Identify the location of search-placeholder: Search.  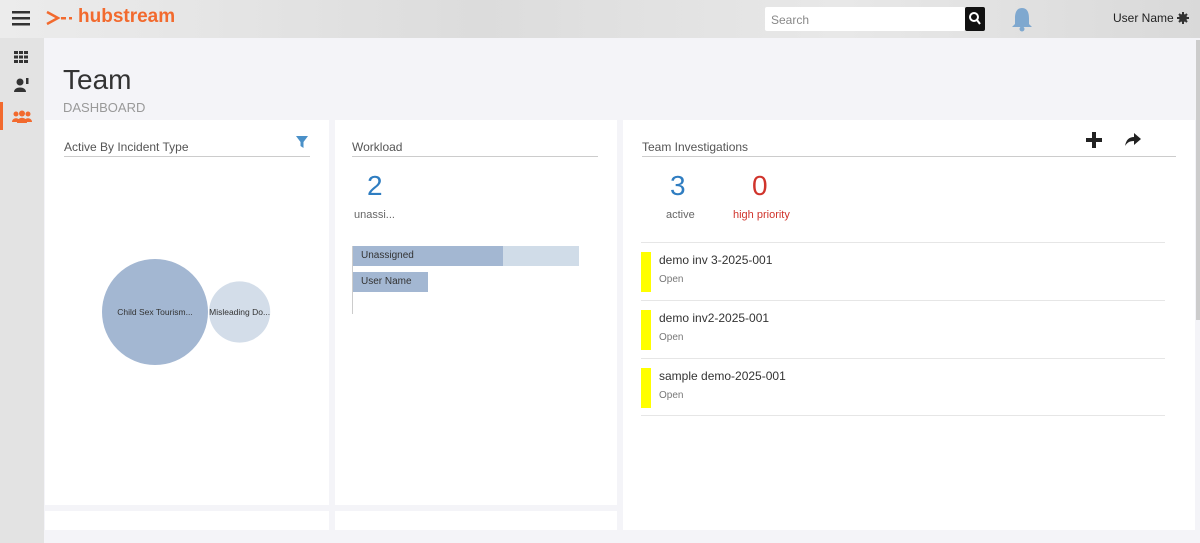
(790, 20).